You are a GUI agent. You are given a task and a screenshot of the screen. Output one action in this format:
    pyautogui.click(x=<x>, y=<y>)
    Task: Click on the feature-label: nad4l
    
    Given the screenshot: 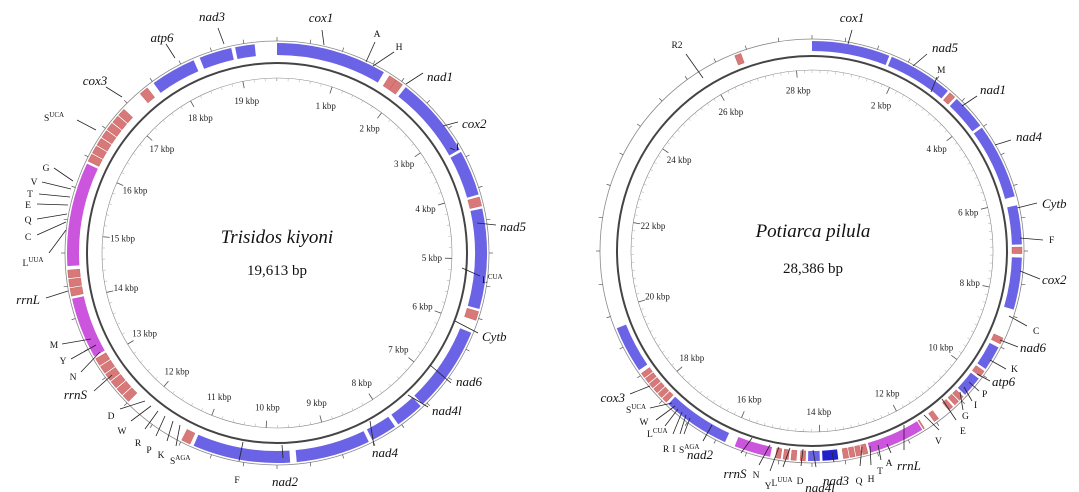 What is the action you would take?
    pyautogui.click(x=820, y=486)
    